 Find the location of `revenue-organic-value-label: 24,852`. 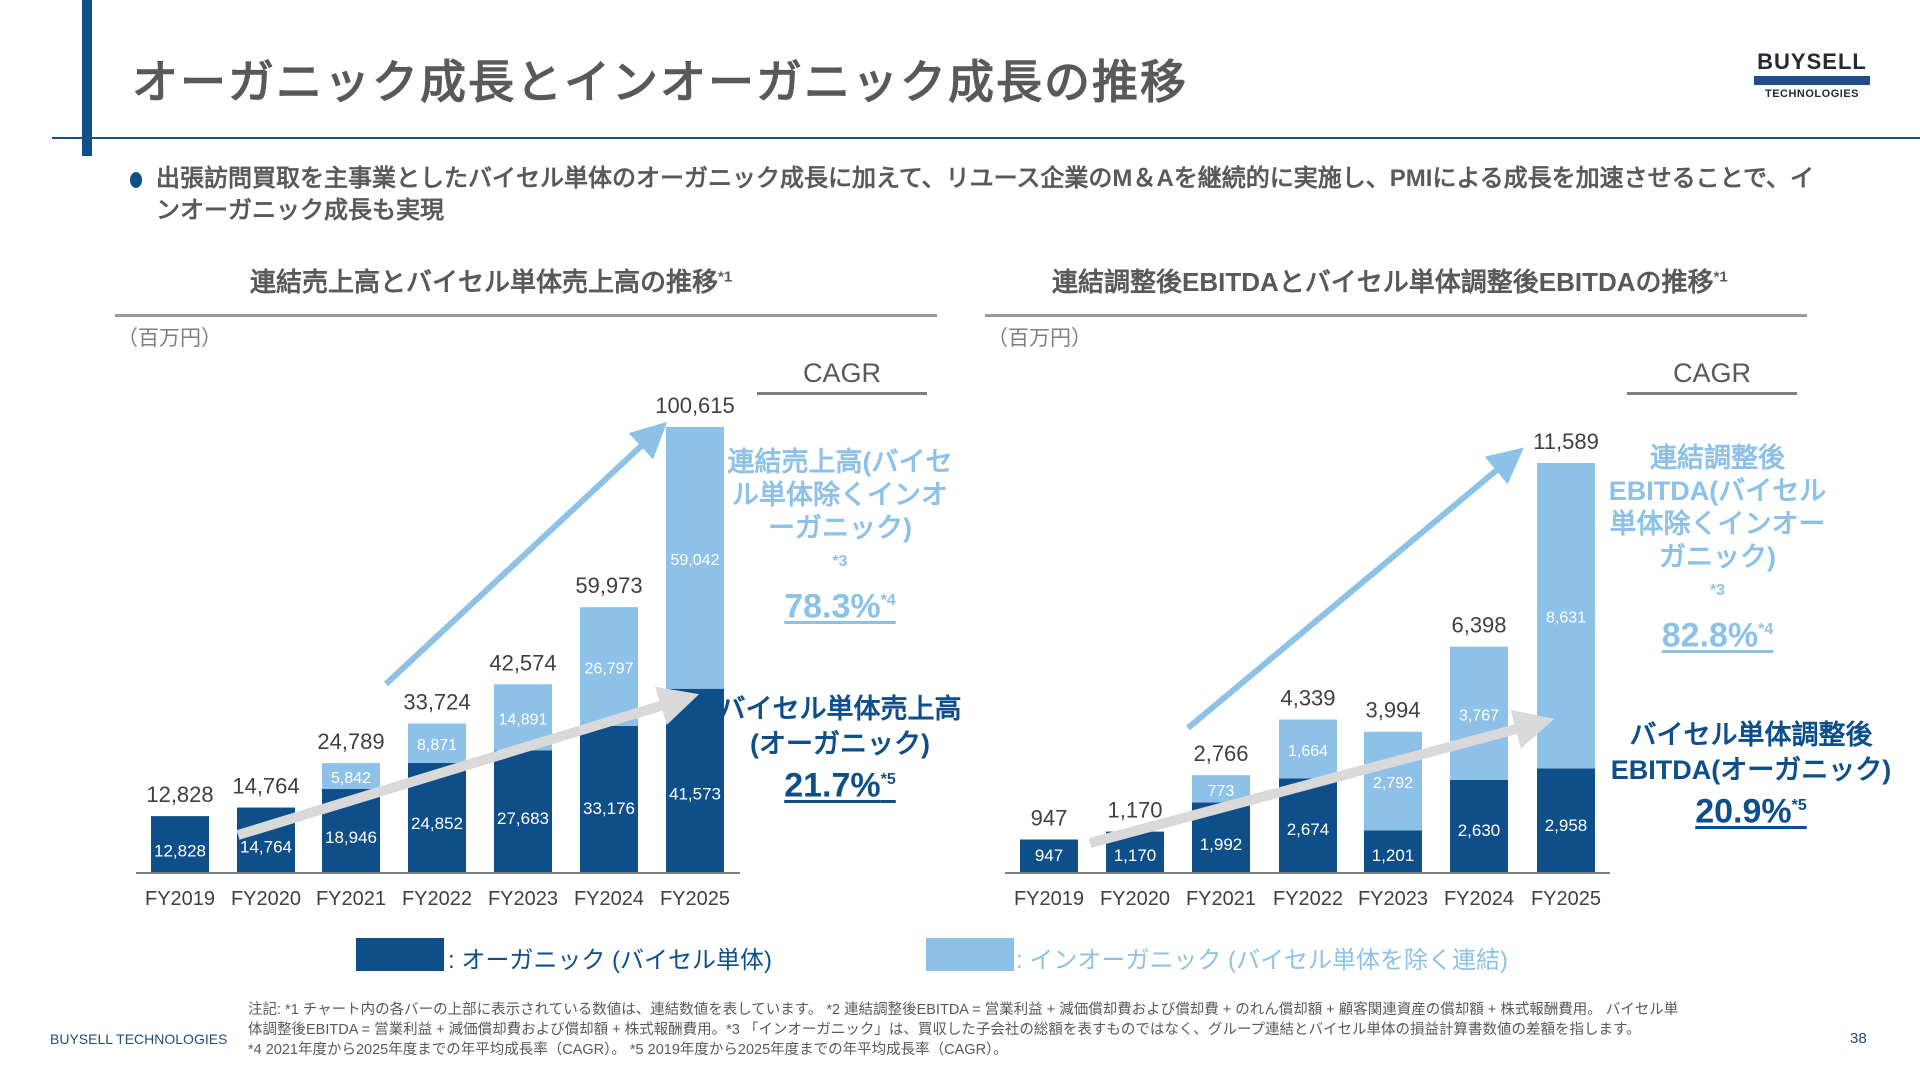

revenue-organic-value-label: 24,852 is located at coordinates (437, 823).